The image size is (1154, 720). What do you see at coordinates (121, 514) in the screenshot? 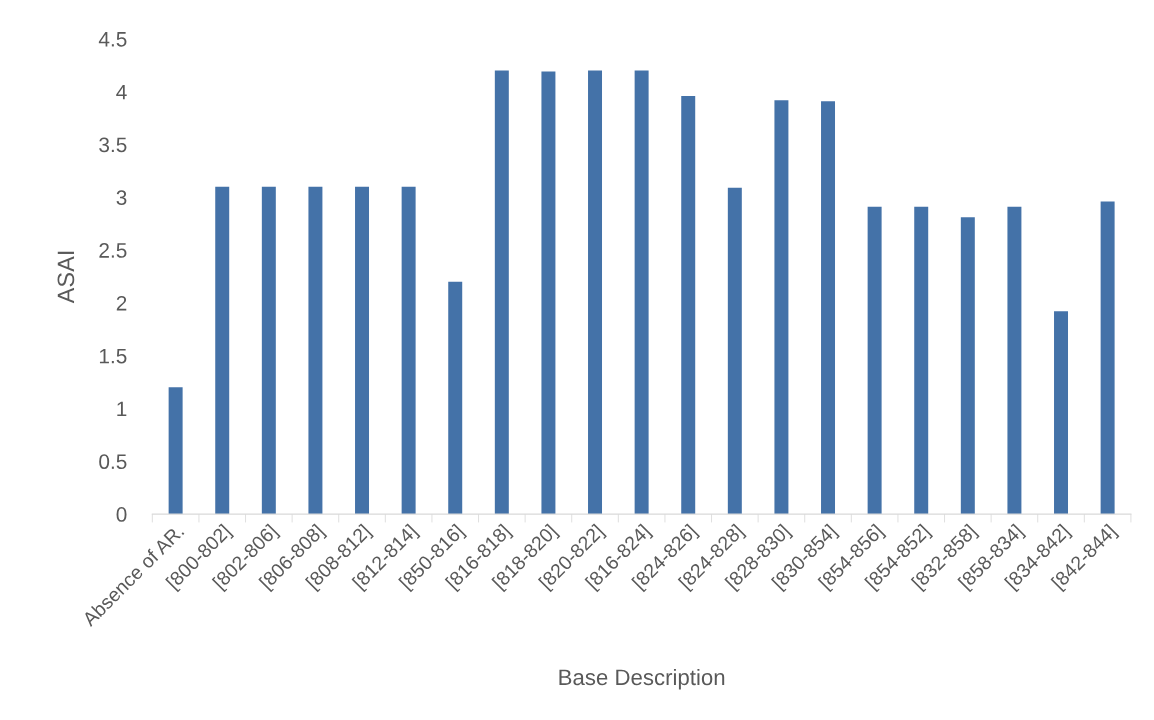
I see `y-tick-label: 0` at bounding box center [121, 514].